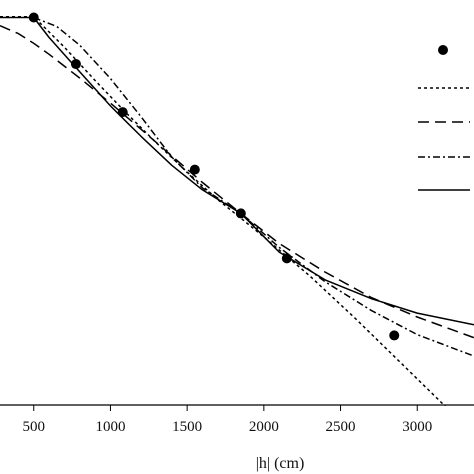 Image resolution: width=474 pixels, height=474 pixels. Describe the element at coordinates (264, 427) in the screenshot. I see `x-tick-label: 2000` at that location.